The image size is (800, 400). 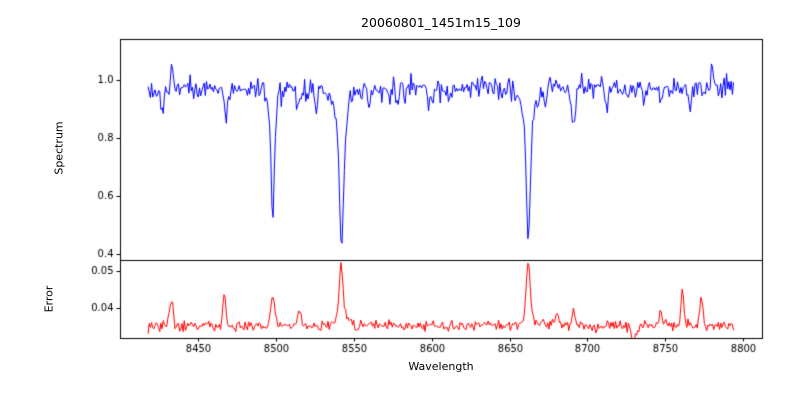 What do you see at coordinates (59, 148) in the screenshot?
I see `spectrum-y-axis-label: Spectrum` at bounding box center [59, 148].